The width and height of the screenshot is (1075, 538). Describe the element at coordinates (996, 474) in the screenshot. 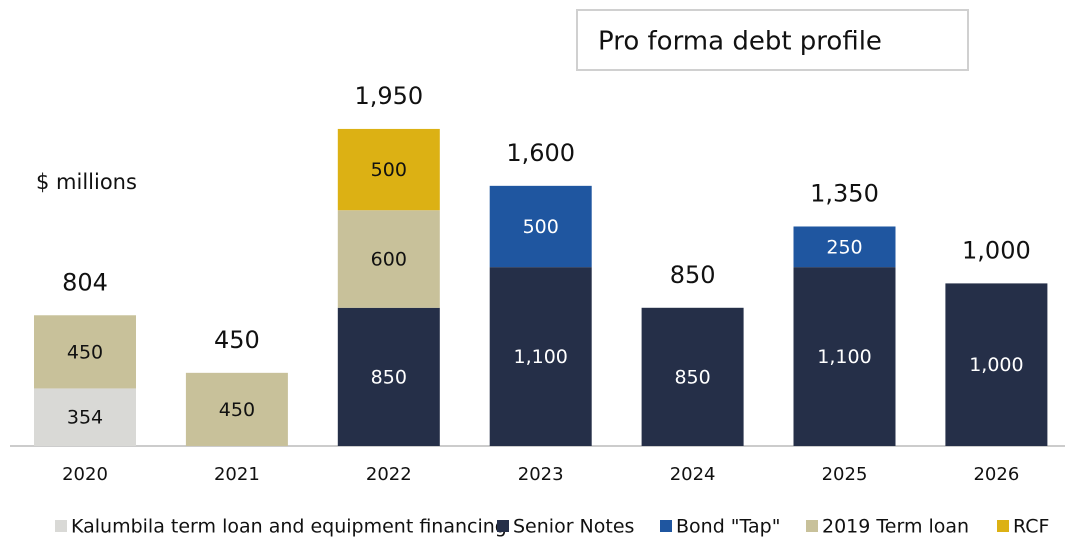

I see `x-tick-label: 2026` at that location.